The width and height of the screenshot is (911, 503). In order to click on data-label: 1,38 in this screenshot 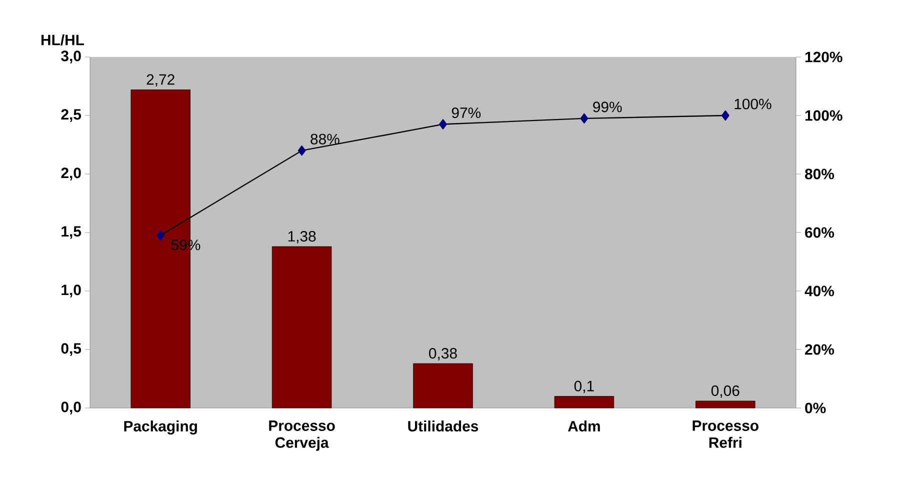, I will do `click(302, 237)`.